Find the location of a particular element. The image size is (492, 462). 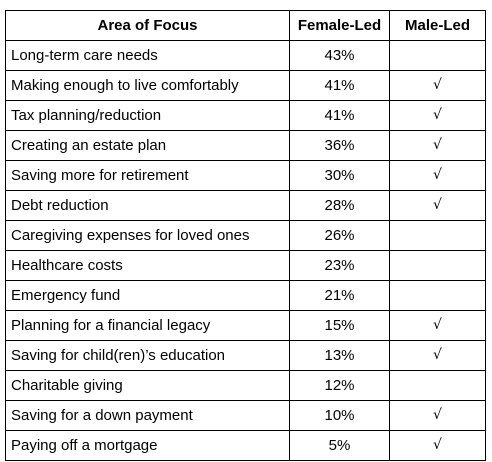

header-male-led: Male-Led is located at coordinates (437, 25).